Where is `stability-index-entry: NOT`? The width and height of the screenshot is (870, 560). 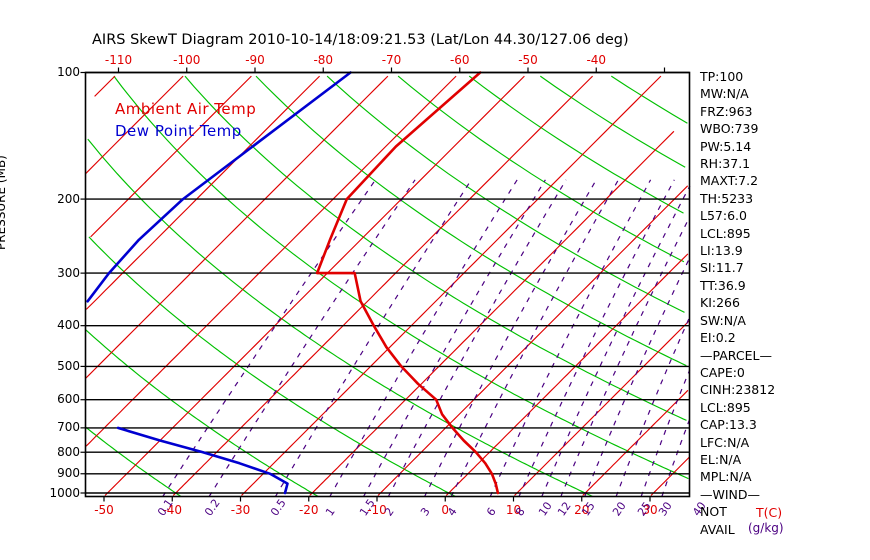 stability-index-entry: NOT is located at coordinates (713, 512).